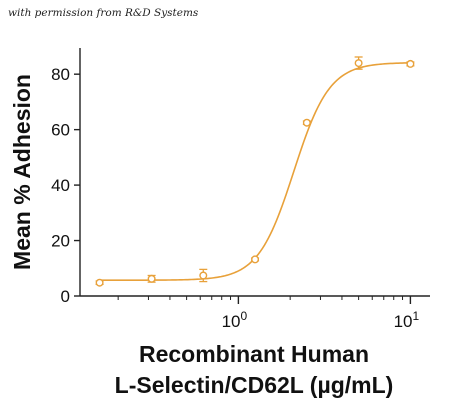 This screenshot has height=405, width=450. Describe the element at coordinates (60, 241) in the screenshot. I see `y-tick-label: 20` at that location.